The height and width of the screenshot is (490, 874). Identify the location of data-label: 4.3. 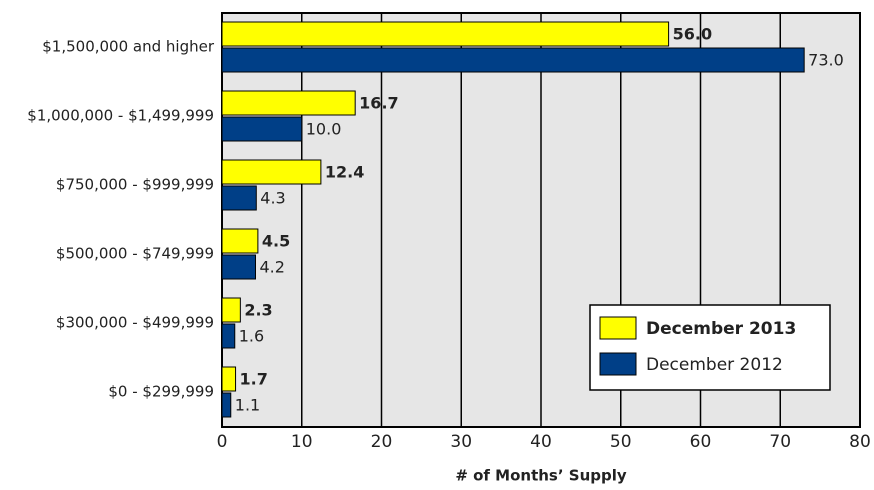
(272, 198).